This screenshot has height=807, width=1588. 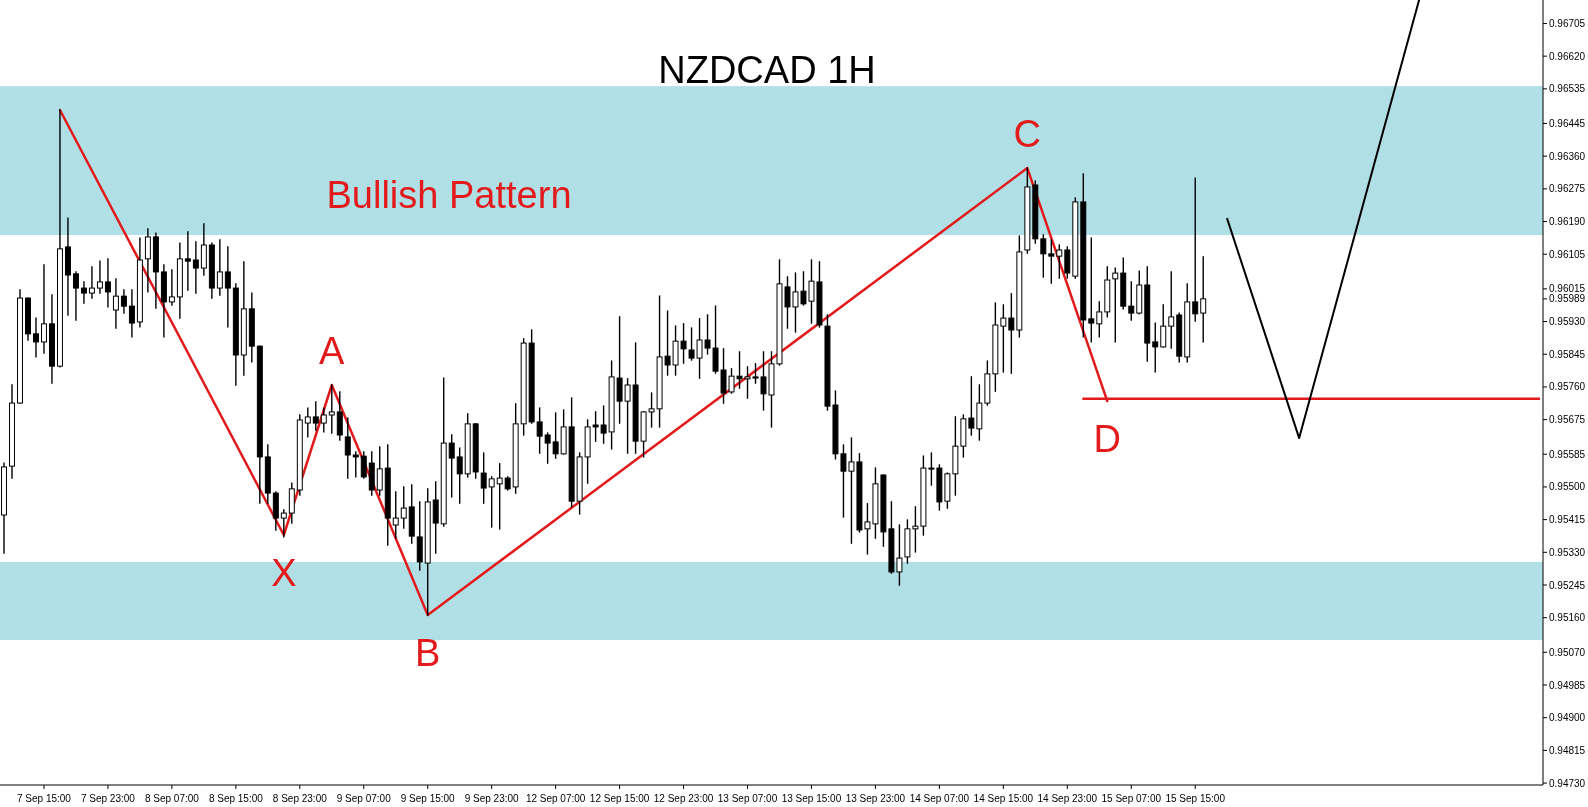 I want to click on y-tick-label: 0.96535, so click(x=1567, y=89).